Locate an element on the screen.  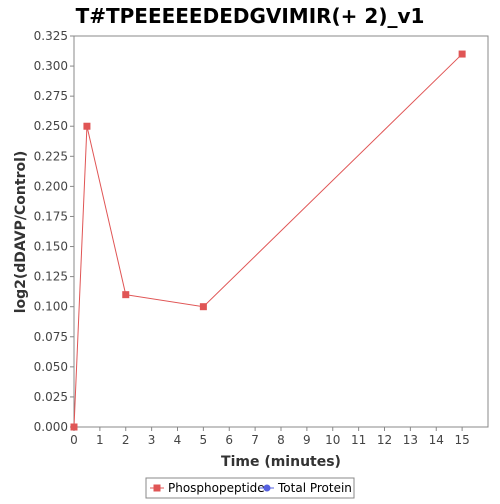
y-tick-label: 0.050 is located at coordinates (51, 367).